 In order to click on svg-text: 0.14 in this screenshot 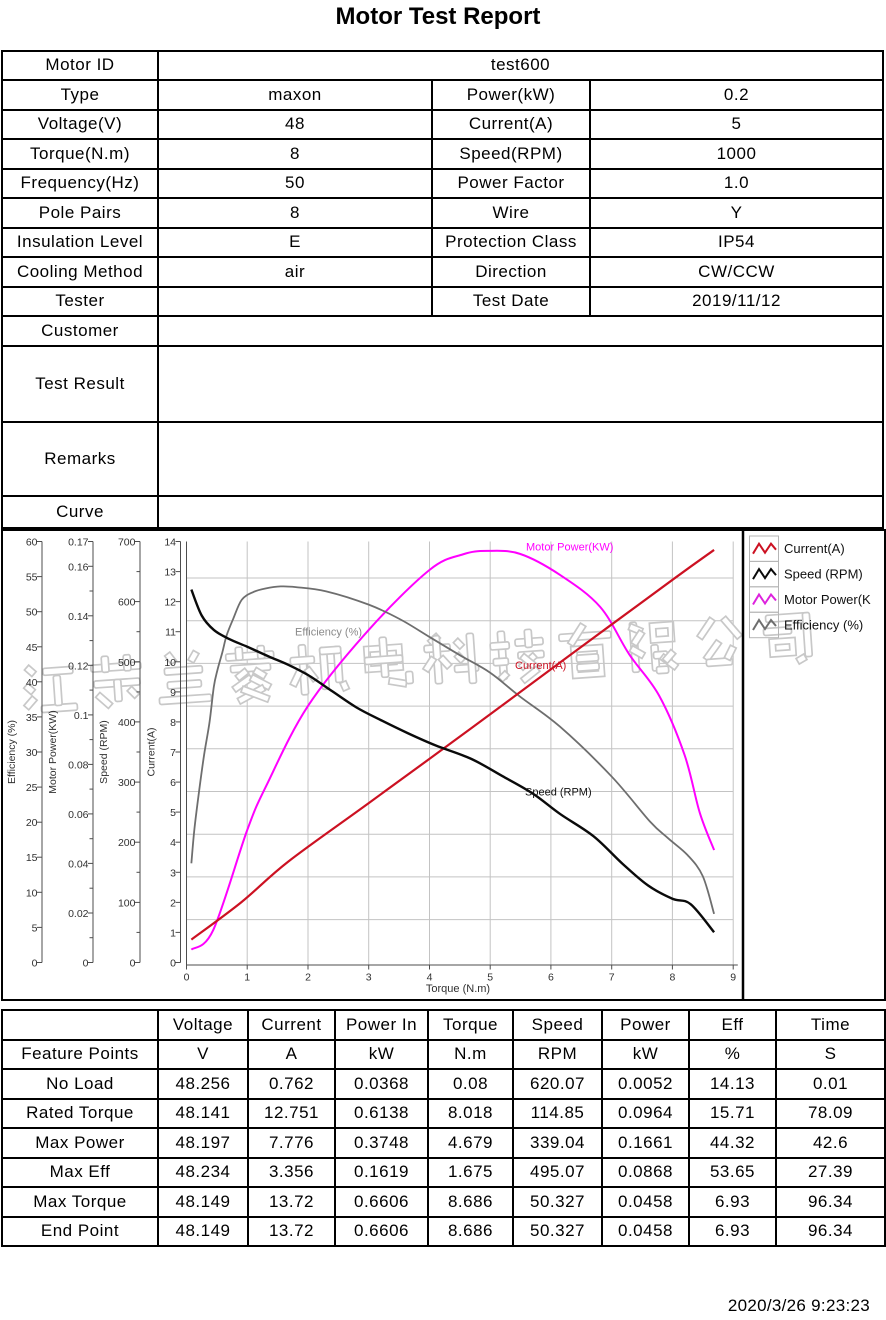, I will do `click(78, 617)`.